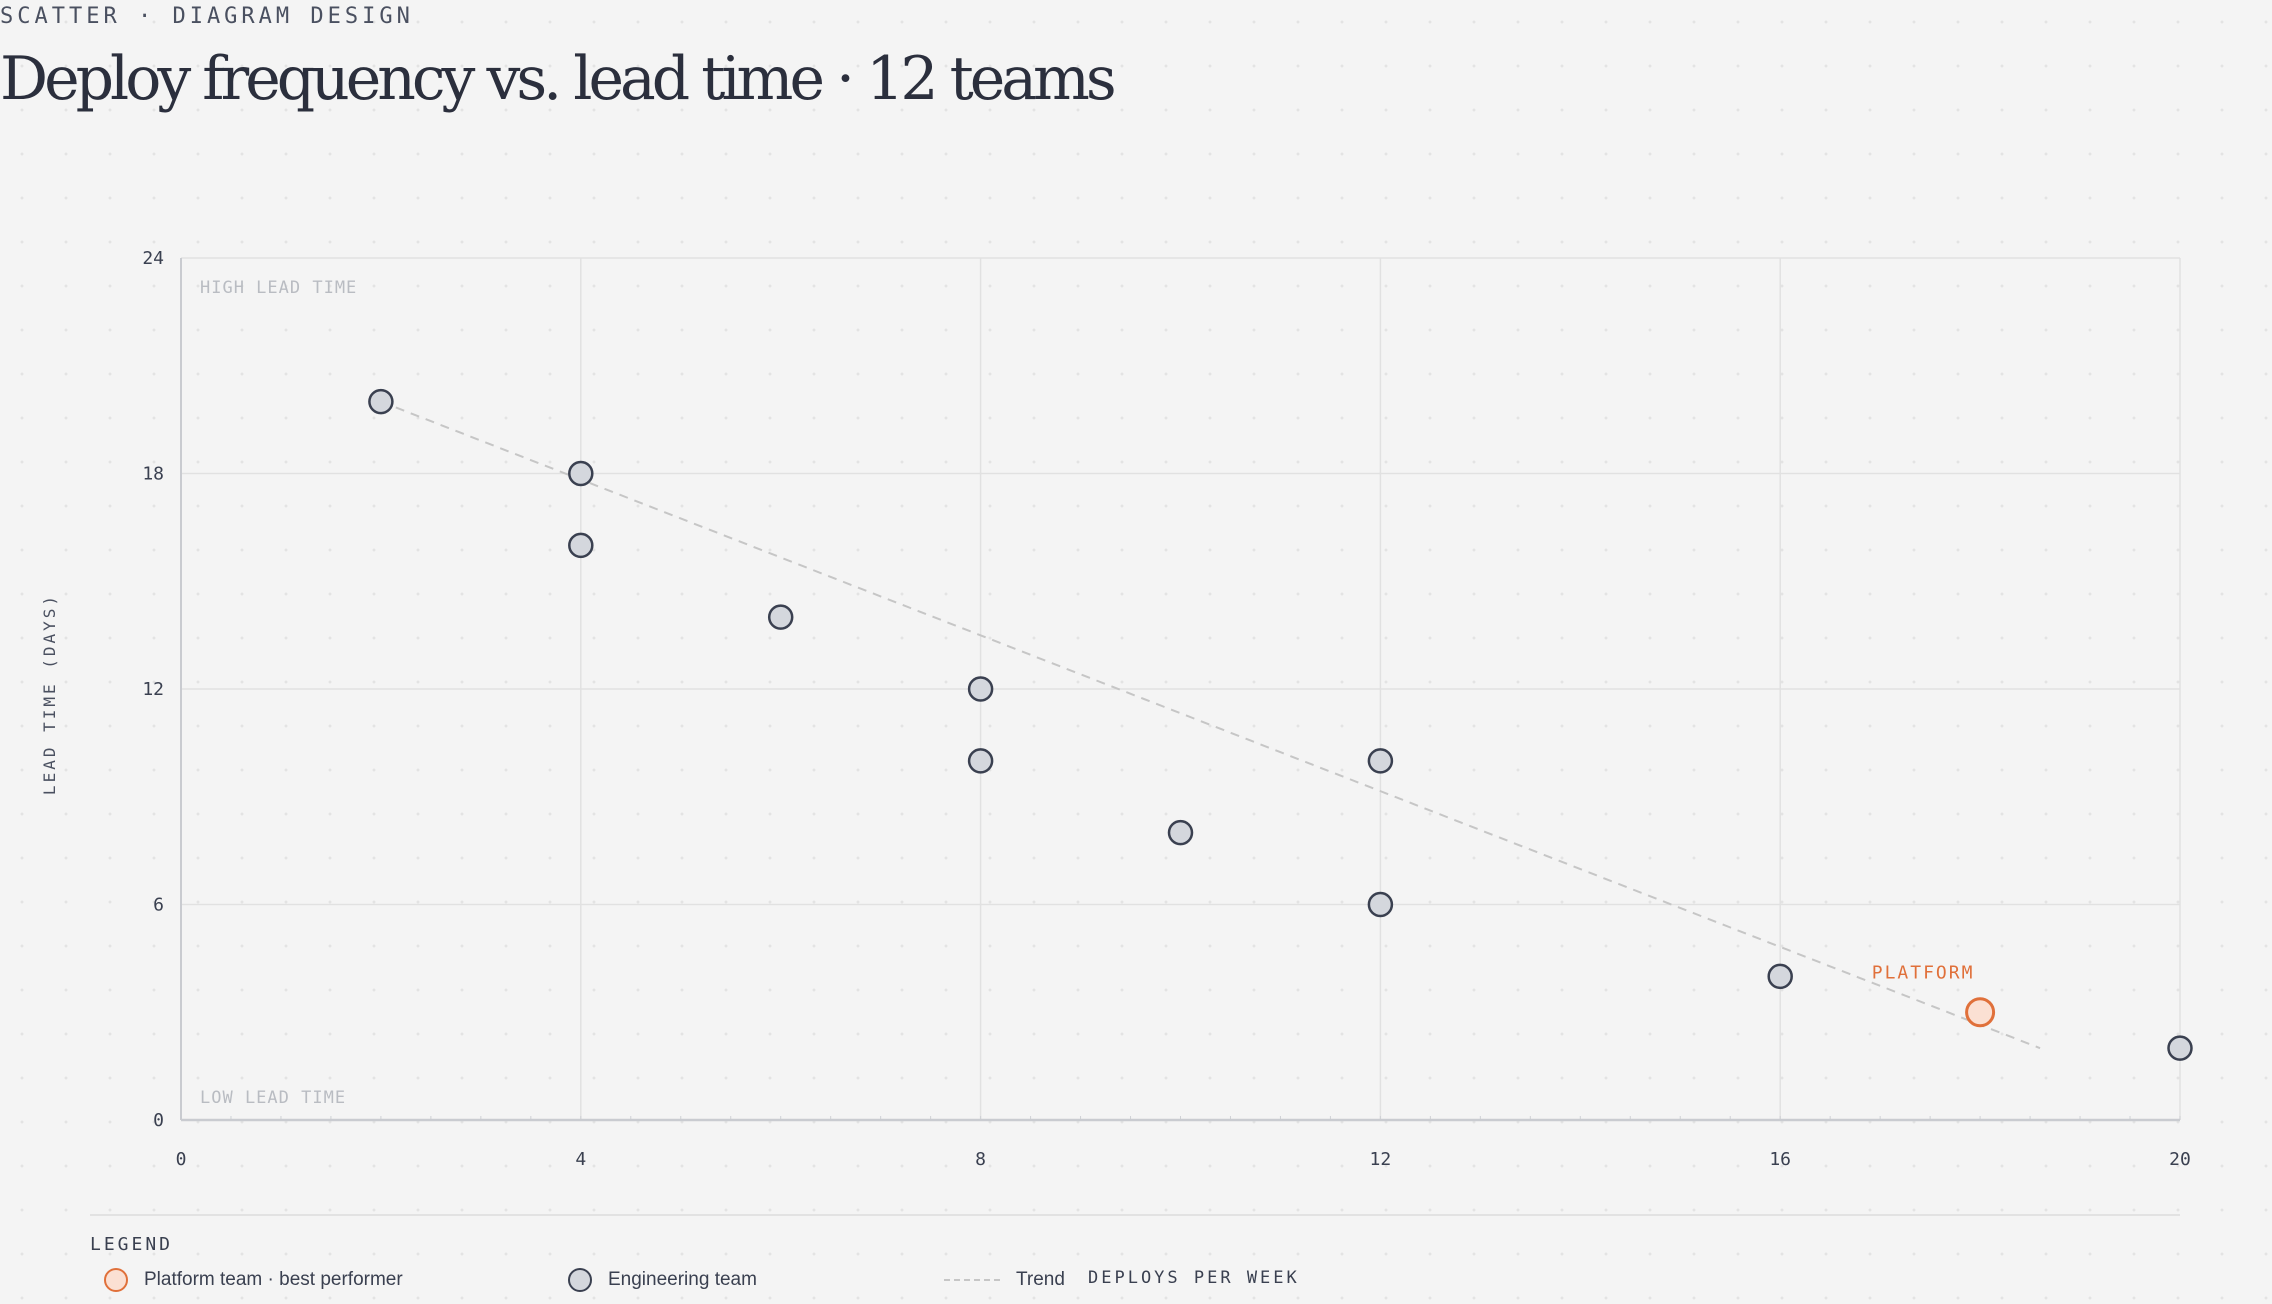 Image resolution: width=2272 pixels, height=1304 pixels. Describe the element at coordinates (1040, 1279) in the screenshot. I see `legend-label-trend: Trend` at that location.